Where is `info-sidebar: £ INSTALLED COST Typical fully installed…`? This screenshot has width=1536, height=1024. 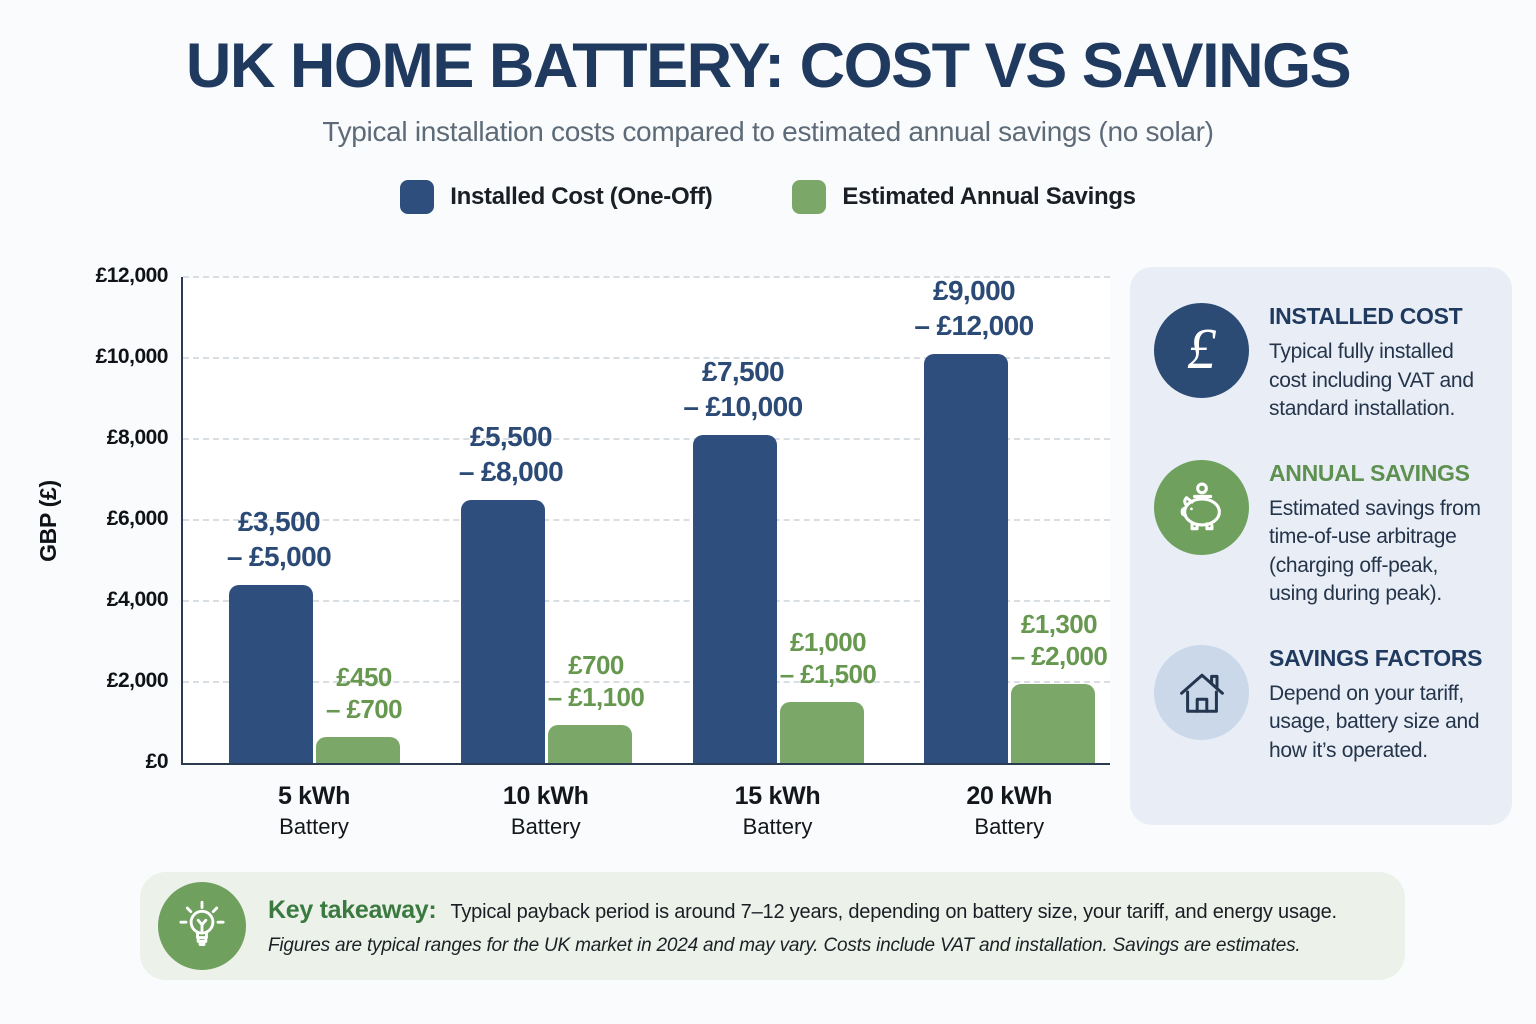
info-sidebar: £ INSTALLED COST Typical fully installed… is located at coordinates (1321, 546).